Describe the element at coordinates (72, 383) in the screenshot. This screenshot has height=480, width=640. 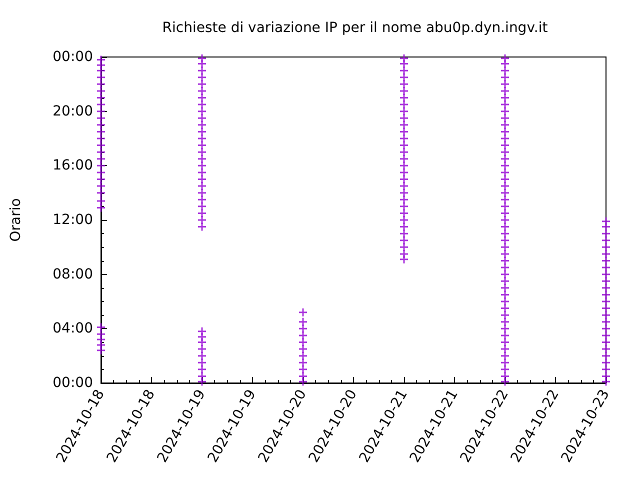
I see `y-tick-label: 00:00` at that location.